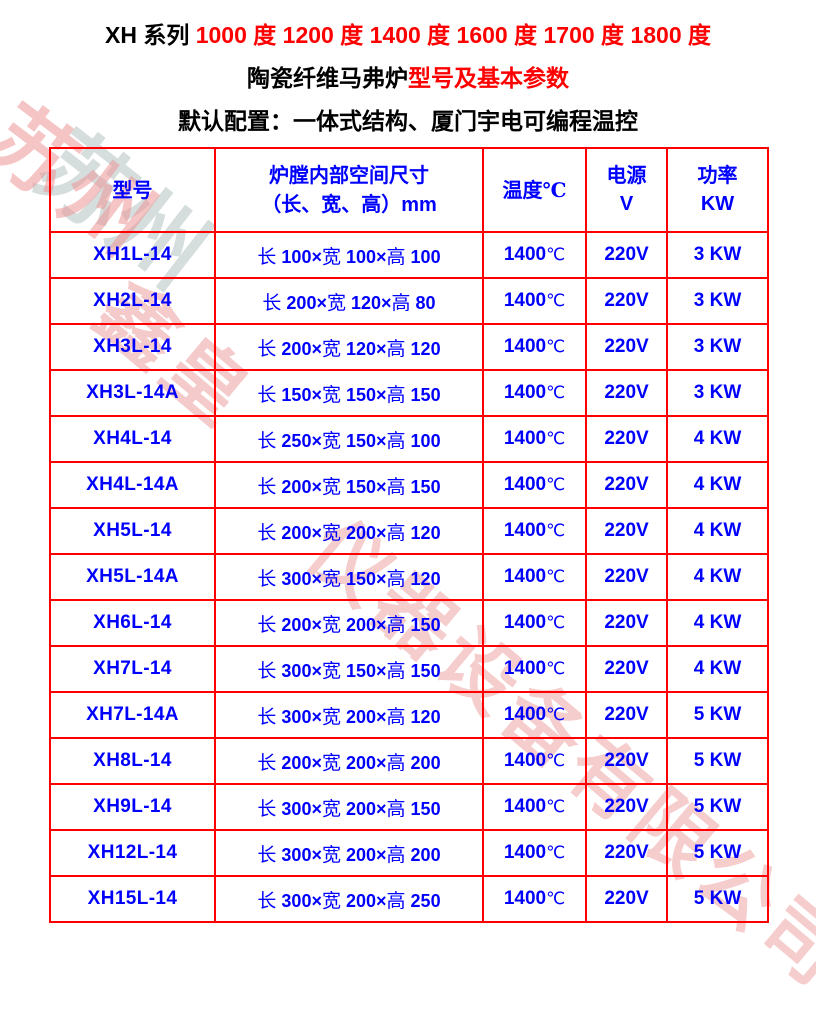  Describe the element at coordinates (349, 899) in the screenshot. I see `cell-dimensions: 长 300×宽 200×高 250` at that location.